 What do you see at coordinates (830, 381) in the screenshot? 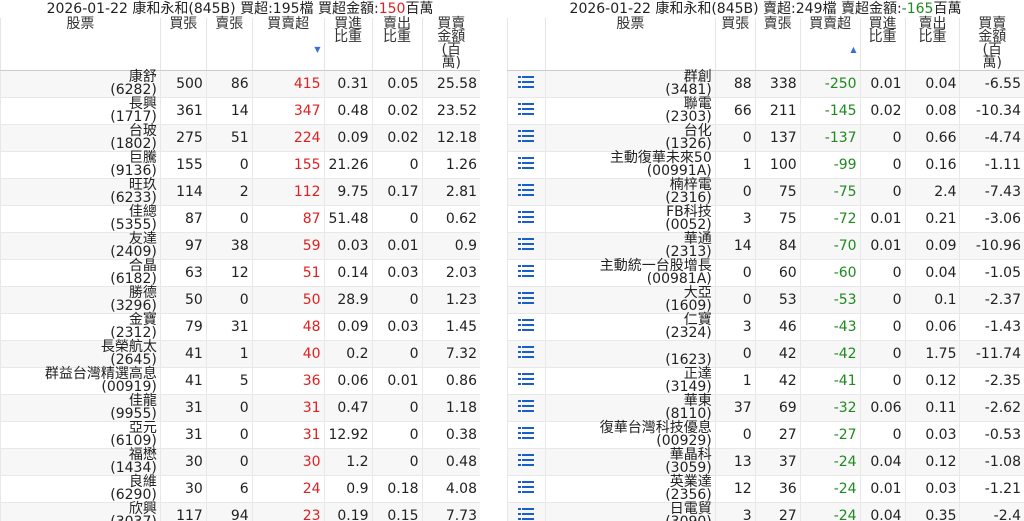
I see `net-lots: -41` at bounding box center [830, 381].